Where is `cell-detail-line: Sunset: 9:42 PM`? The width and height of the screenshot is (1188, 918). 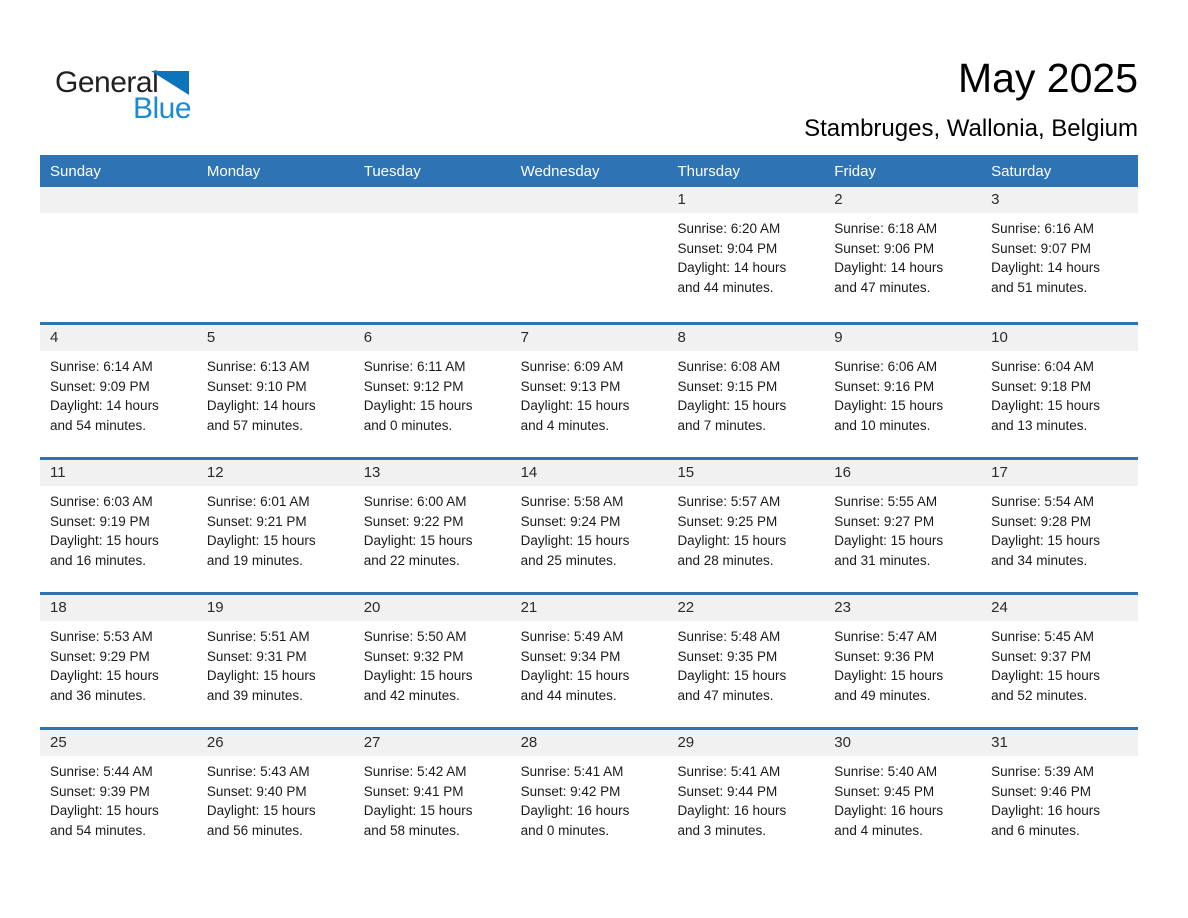 cell-detail-line: Sunset: 9:42 PM is located at coordinates (570, 791).